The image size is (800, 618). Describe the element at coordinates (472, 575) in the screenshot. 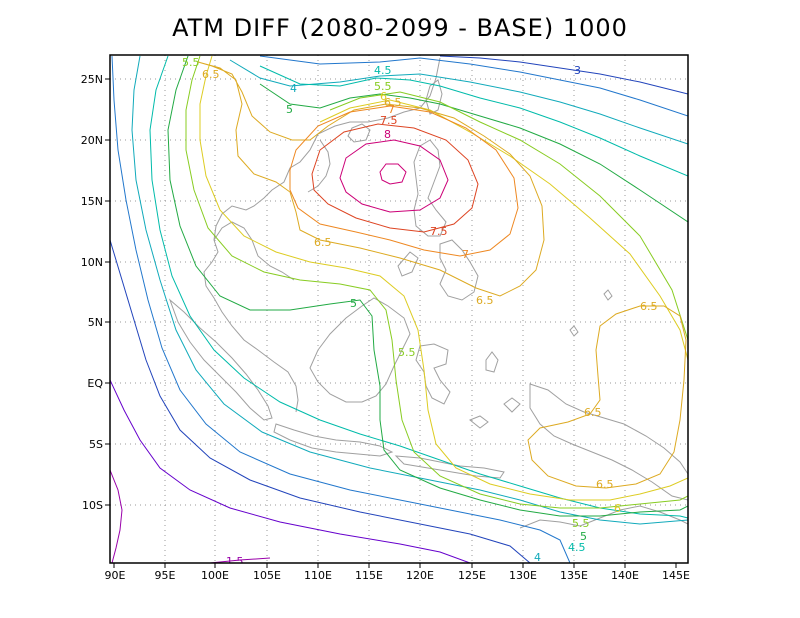

I see `x-tick-label: 125E` at that location.